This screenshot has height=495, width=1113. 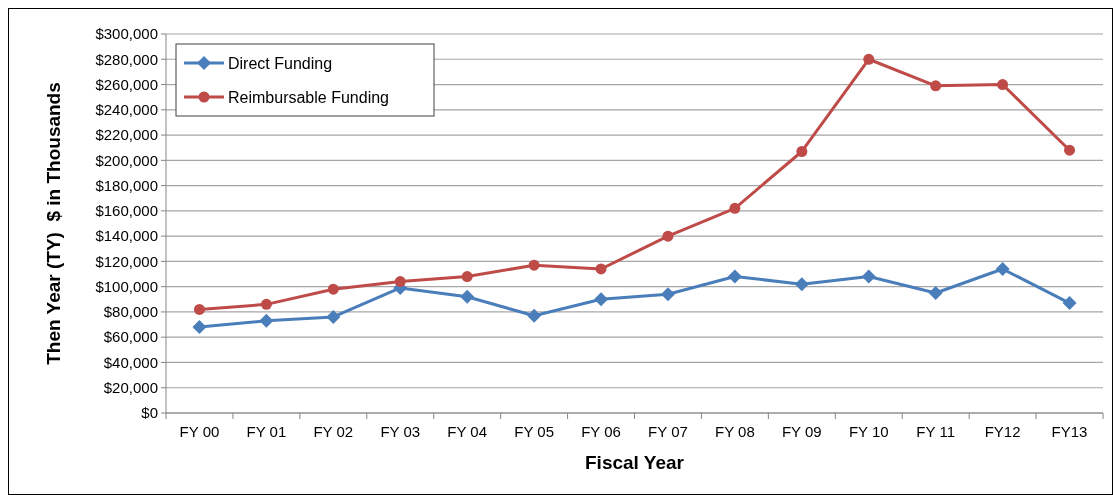 I want to click on x-tick-label: FY 06, so click(x=601, y=431).